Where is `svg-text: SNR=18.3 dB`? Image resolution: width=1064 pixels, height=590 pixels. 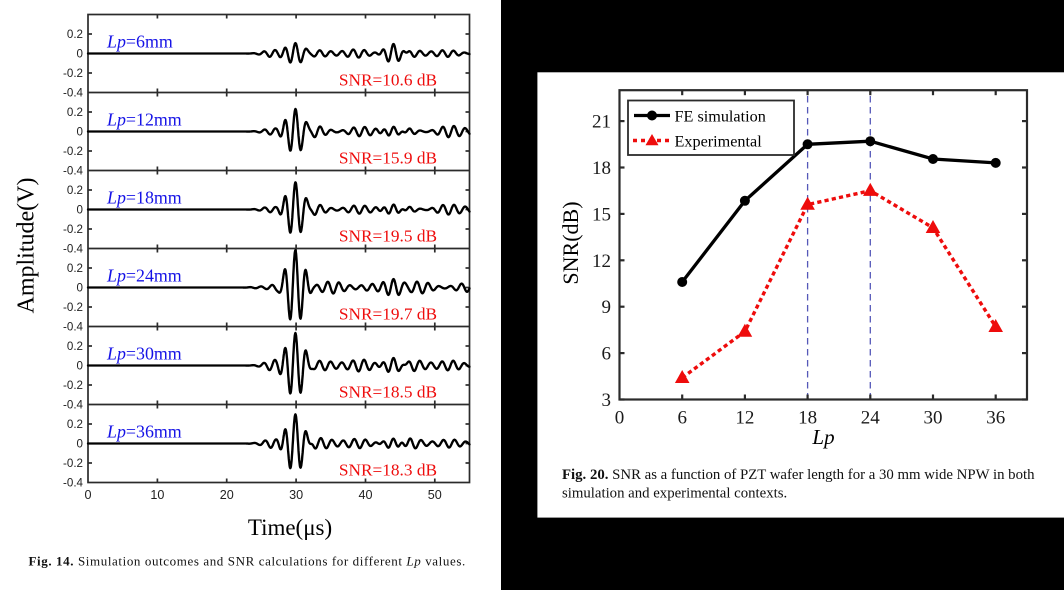
svg-text: SNR=18.3 dB is located at coordinates (388, 470).